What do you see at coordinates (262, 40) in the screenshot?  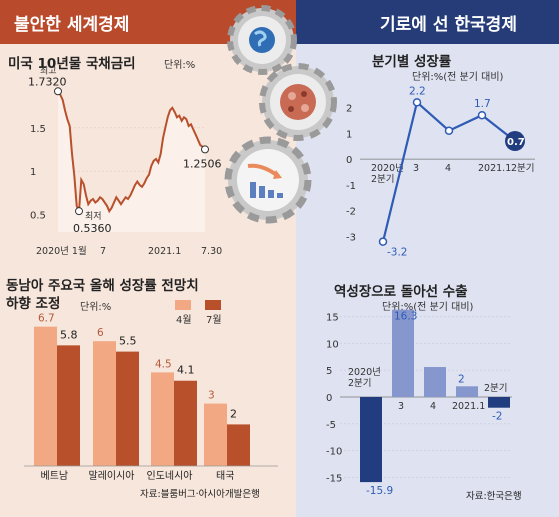 I see `gear-globe-icon` at bounding box center [262, 40].